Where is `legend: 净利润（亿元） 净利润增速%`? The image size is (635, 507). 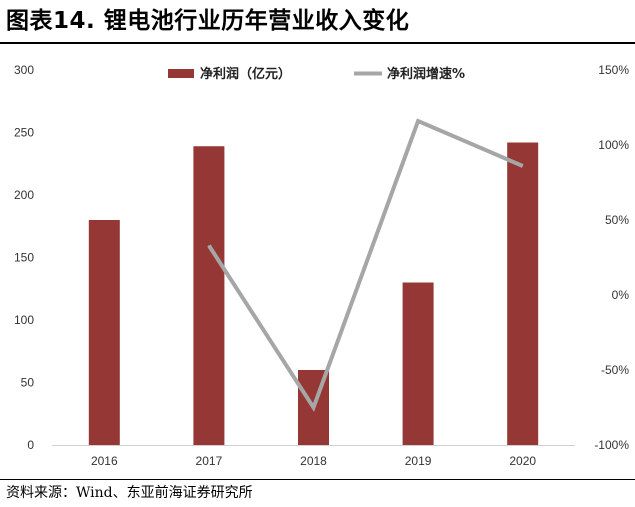 legend: 净利润（亿元） 净利润增速% is located at coordinates (316, 74).